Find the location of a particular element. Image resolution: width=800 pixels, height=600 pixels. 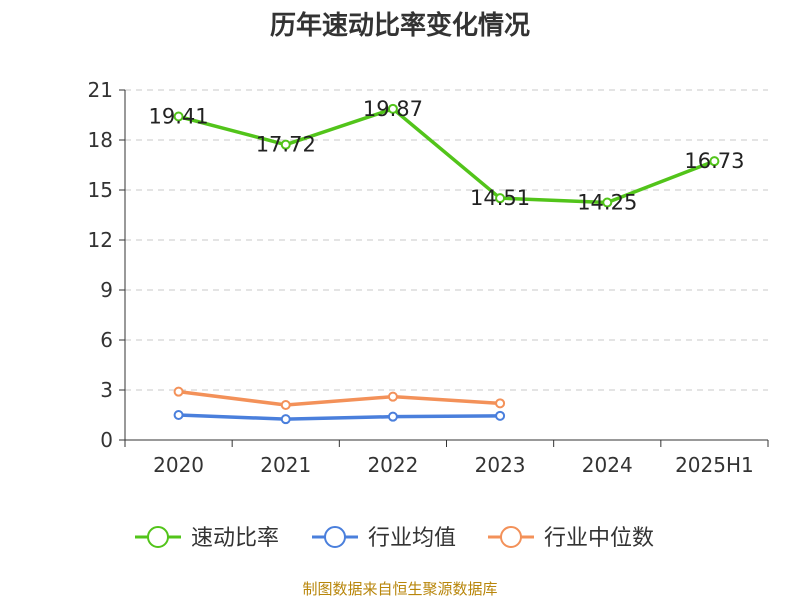

y-tick-label: 12 is located at coordinates (100, 240).